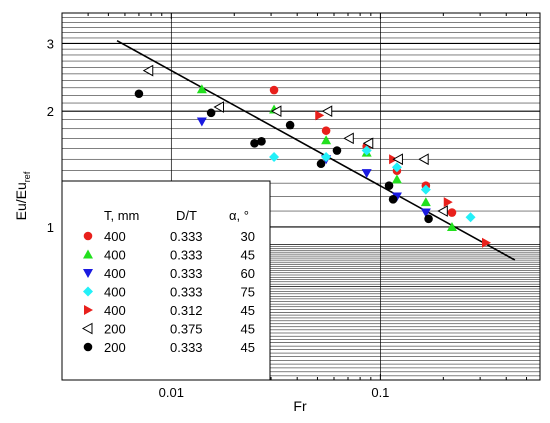 Image resolution: width=550 pixels, height=423 pixels. What do you see at coordinates (27, 176) in the screenshot?
I see `y-axis-title-subscript: ref` at bounding box center [27, 176].